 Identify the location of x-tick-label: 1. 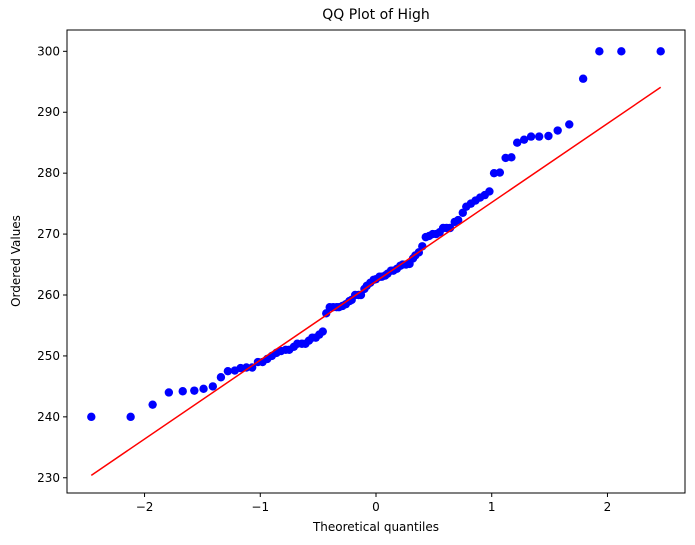
(492, 507).